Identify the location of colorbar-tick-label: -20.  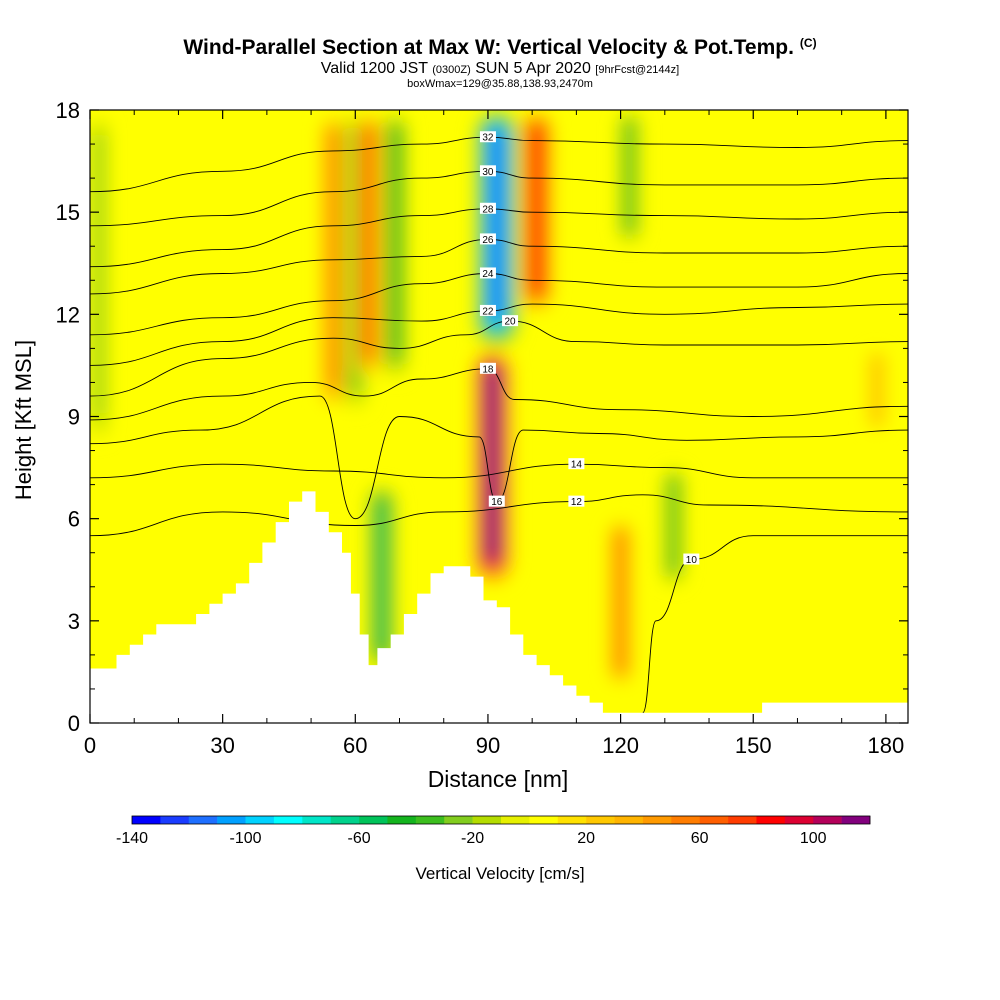
(472, 838).